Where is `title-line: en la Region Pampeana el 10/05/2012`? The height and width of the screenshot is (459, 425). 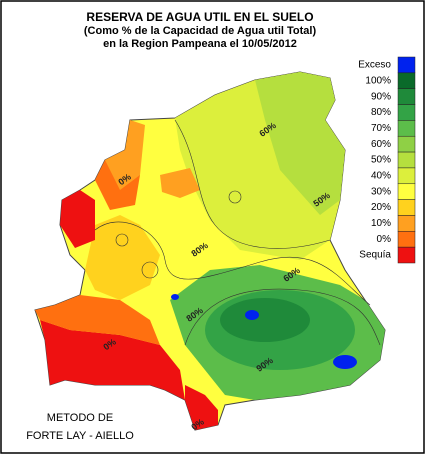
title-line: en la Region Pampeana el 10/05/2012 is located at coordinates (200, 44).